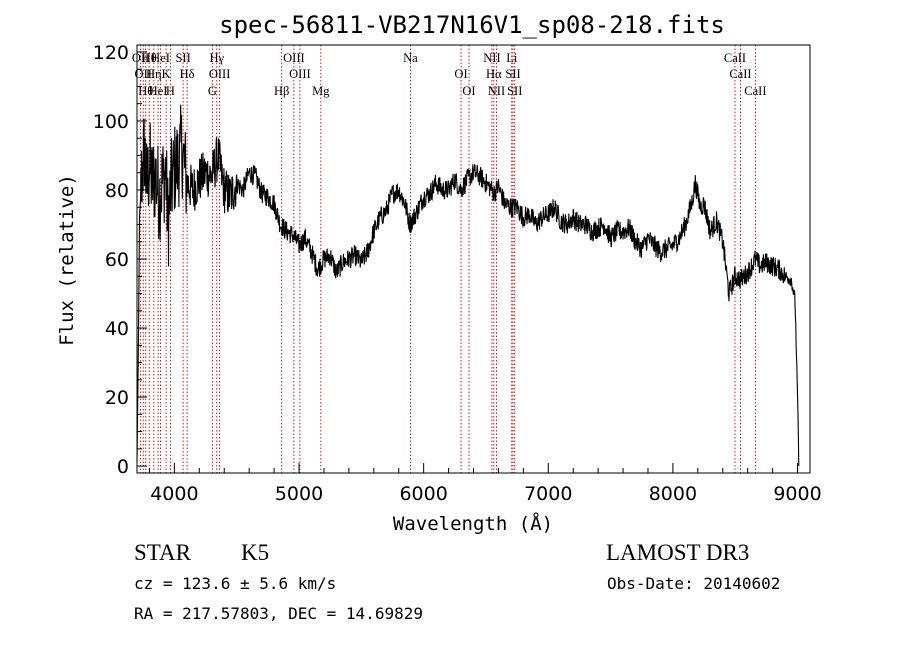 The width and height of the screenshot is (900, 649). Describe the element at coordinates (216, 58) in the screenshot. I see `line-marker-label: Hγ` at that location.